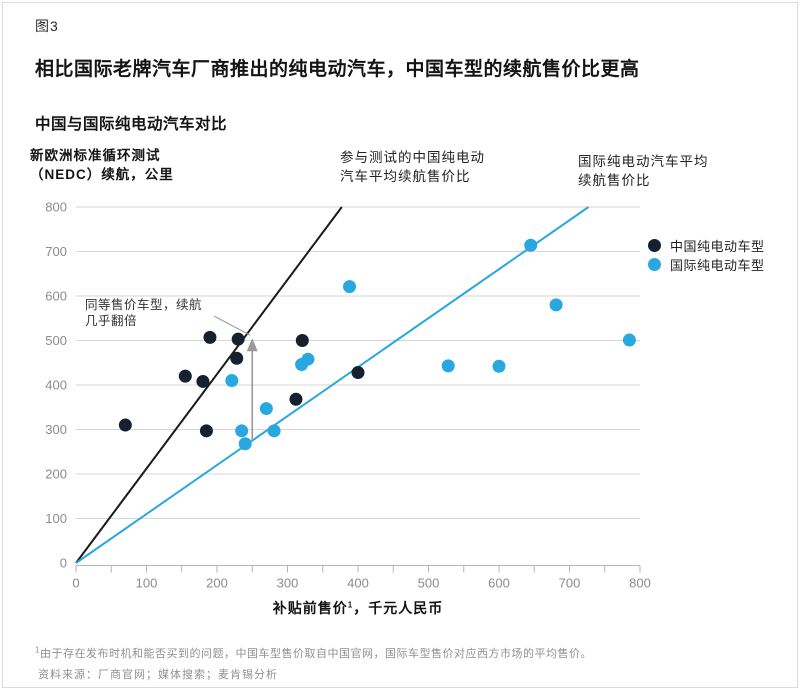 The height and width of the screenshot is (690, 800). Describe the element at coordinates (56, 340) in the screenshot. I see `y-tick-label: 500` at that location.